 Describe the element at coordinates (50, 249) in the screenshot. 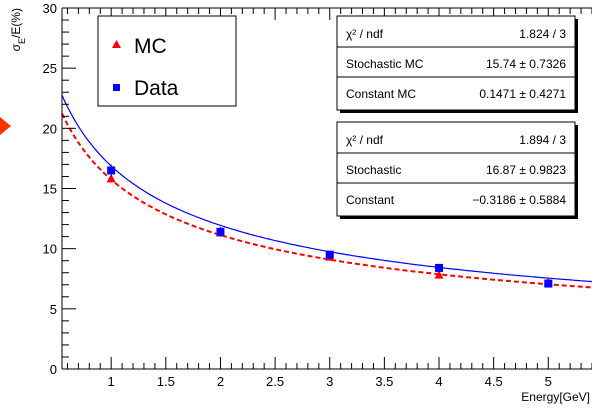

I see `y-tick-label: 10` at that location.